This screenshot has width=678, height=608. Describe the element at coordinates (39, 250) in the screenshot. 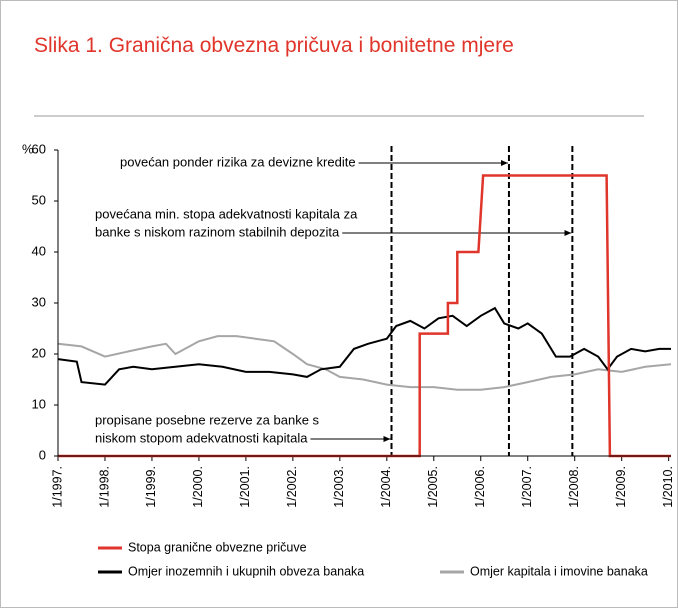

I see `y-tick-label: 40` at that location.